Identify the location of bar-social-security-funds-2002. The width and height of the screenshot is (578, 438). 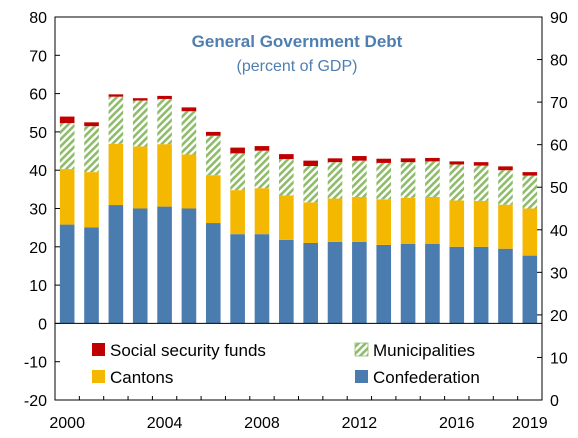
(116, 95).